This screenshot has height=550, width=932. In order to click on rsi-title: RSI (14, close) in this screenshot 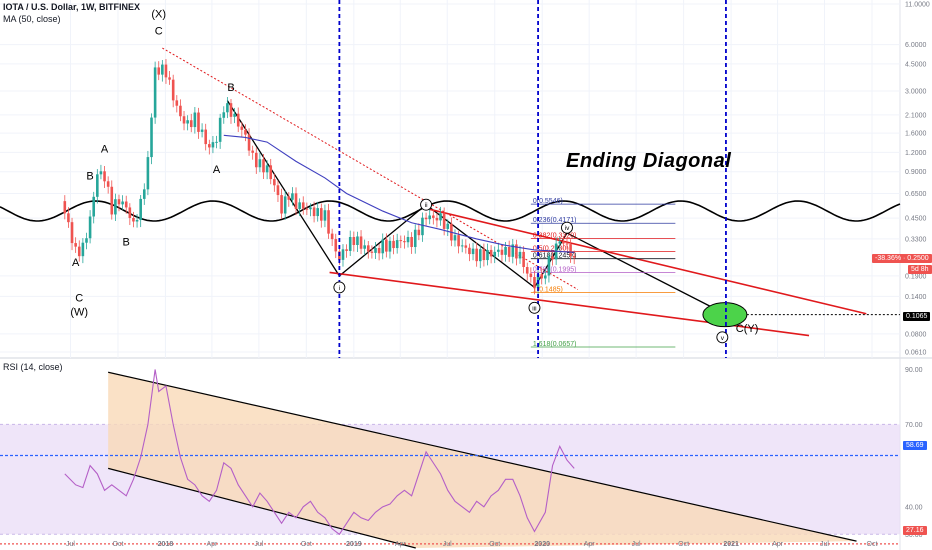, I will do `click(33, 367)`.